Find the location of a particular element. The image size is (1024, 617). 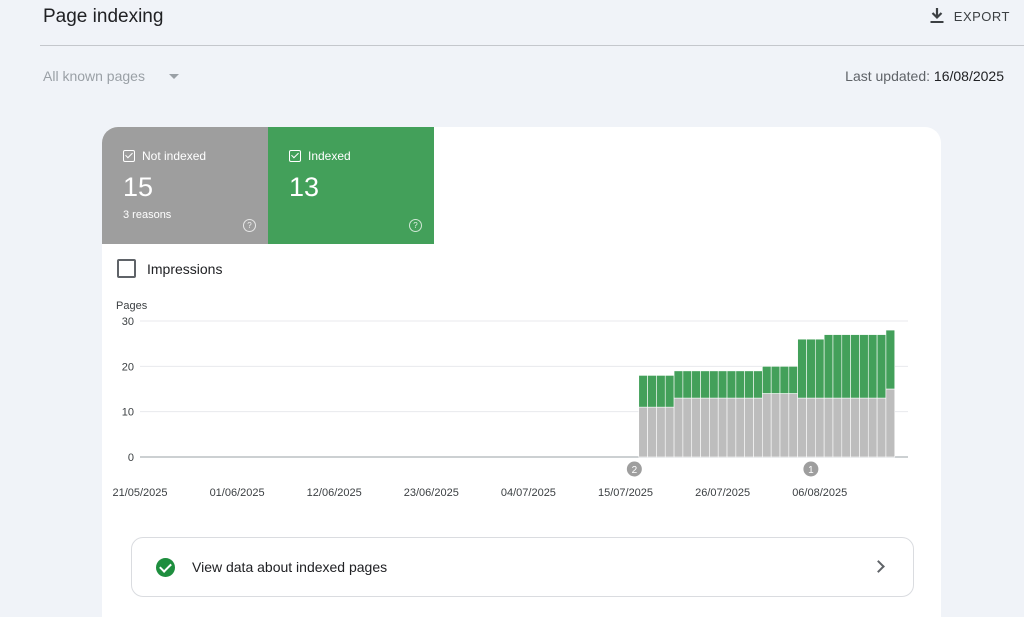

not-indexed-label-row: Not indexed is located at coordinates (164, 156).